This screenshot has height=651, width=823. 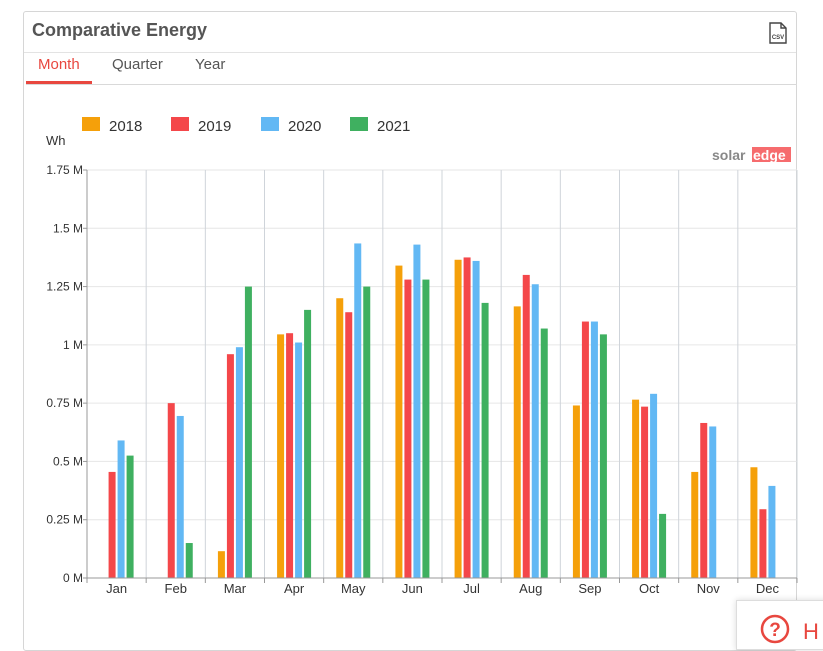 I want to click on bar-2019-feb, so click(x=171, y=490).